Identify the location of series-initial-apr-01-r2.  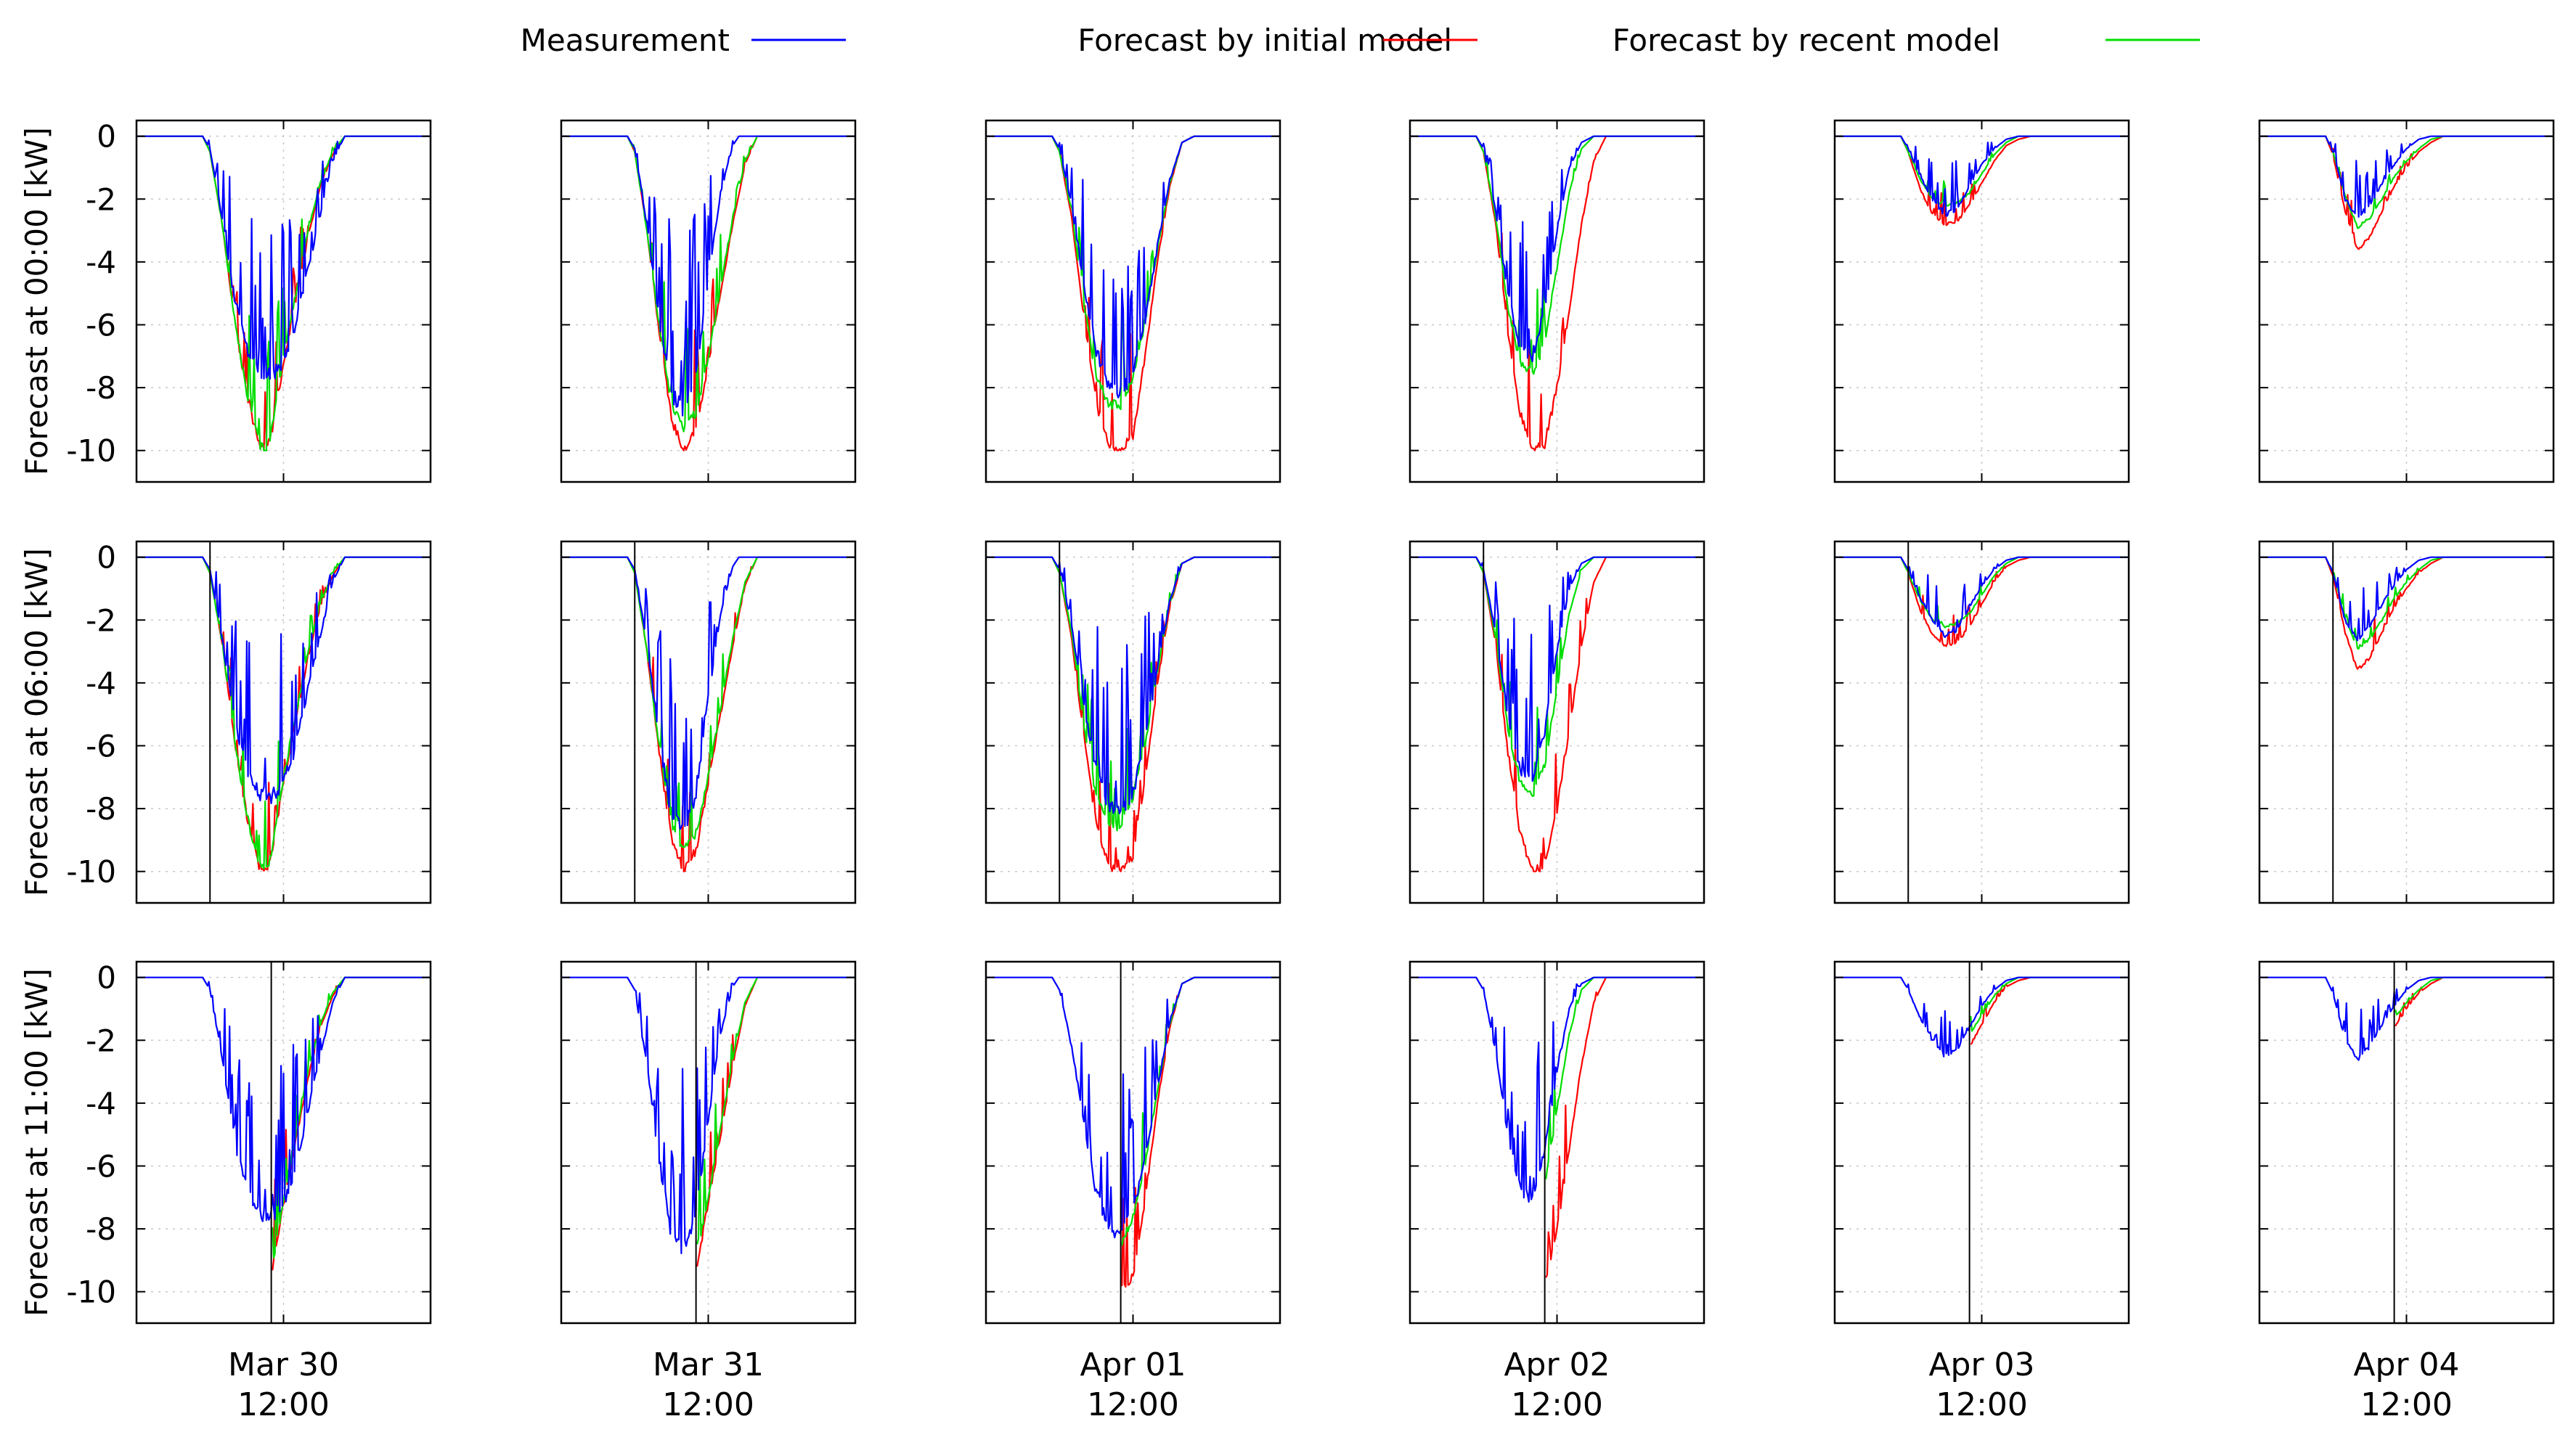
(1133, 714).